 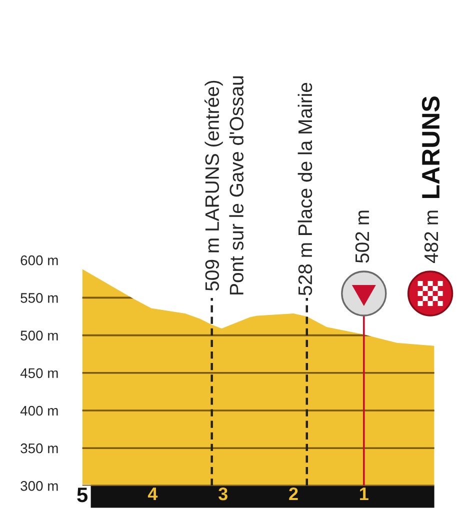 What do you see at coordinates (39, 335) in the screenshot?
I see `y-tick-label: 500 m` at bounding box center [39, 335].